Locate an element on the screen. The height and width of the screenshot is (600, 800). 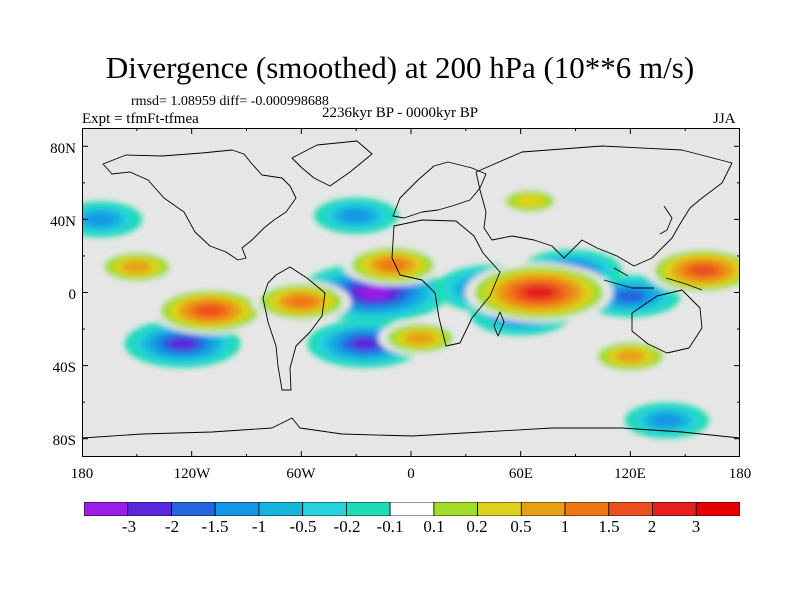
stats-text: rmsd= 1.08959 diff= -0.000998688 is located at coordinates (230, 101).